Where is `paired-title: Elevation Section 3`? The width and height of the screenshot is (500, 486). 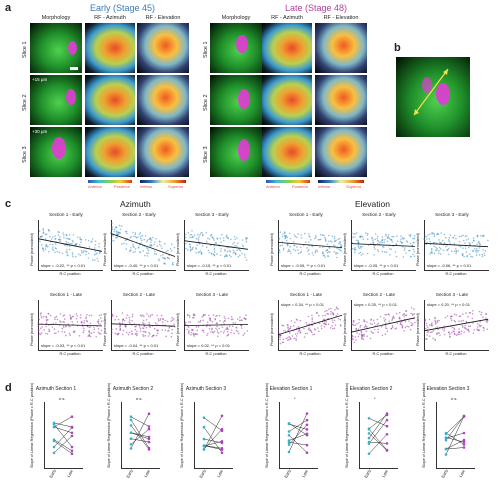 paired-title: Elevation Section 3 is located at coordinates (448, 389).